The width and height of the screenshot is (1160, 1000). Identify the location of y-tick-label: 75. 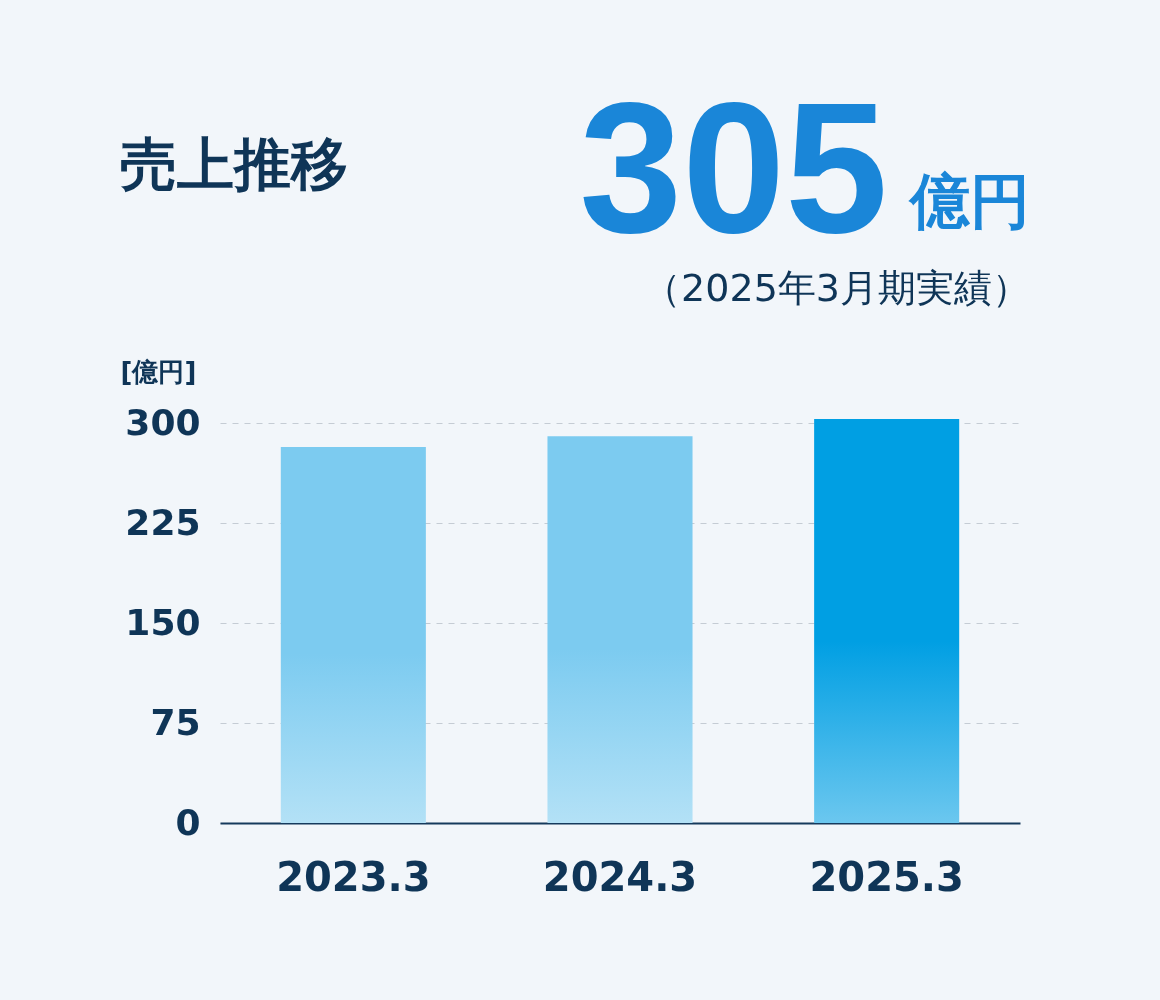
(175, 722).